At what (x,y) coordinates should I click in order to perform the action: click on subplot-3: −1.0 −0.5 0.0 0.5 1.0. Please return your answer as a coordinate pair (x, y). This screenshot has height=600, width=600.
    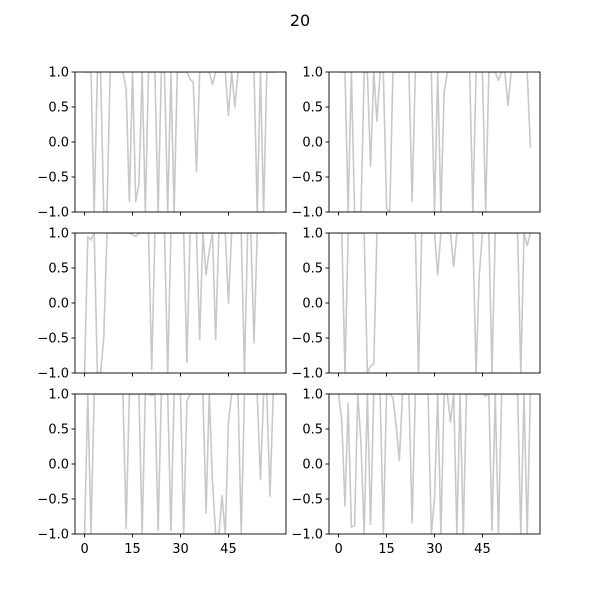
    Looking at the image, I should click on (162, 304).